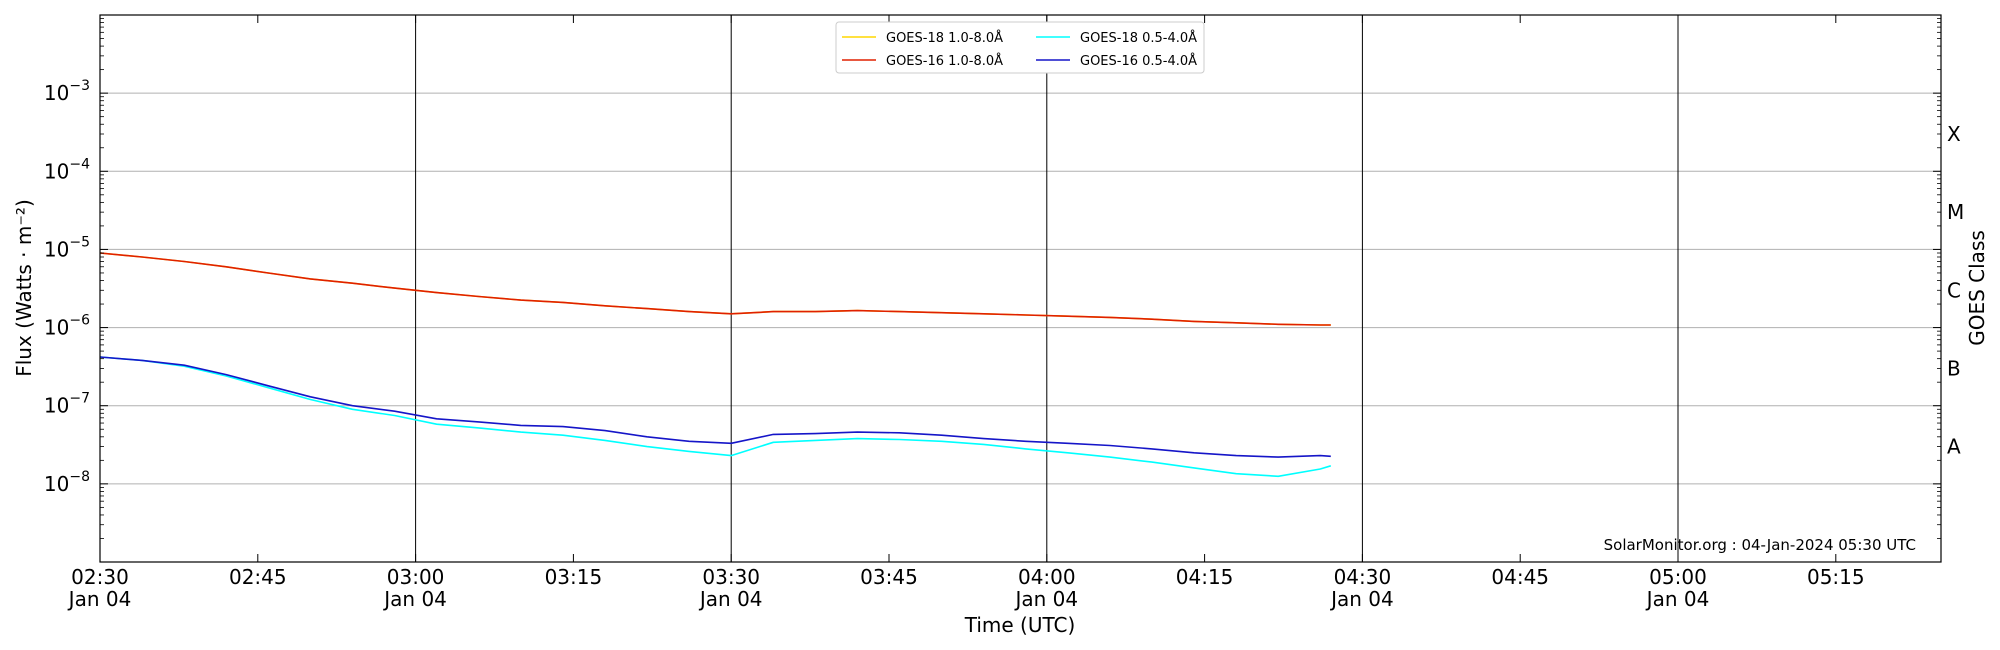 This screenshot has height=650, width=2000. What do you see at coordinates (1363, 577) in the screenshot?
I see `x-tick-label: 04:30` at bounding box center [1363, 577].